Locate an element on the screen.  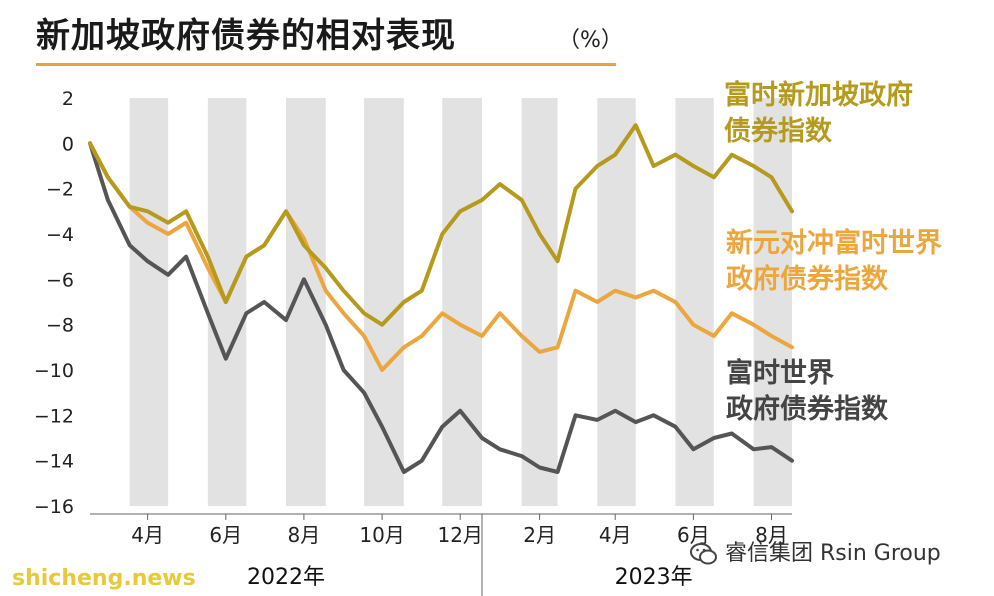
y-tick-label: 0 is located at coordinates (68, 144).